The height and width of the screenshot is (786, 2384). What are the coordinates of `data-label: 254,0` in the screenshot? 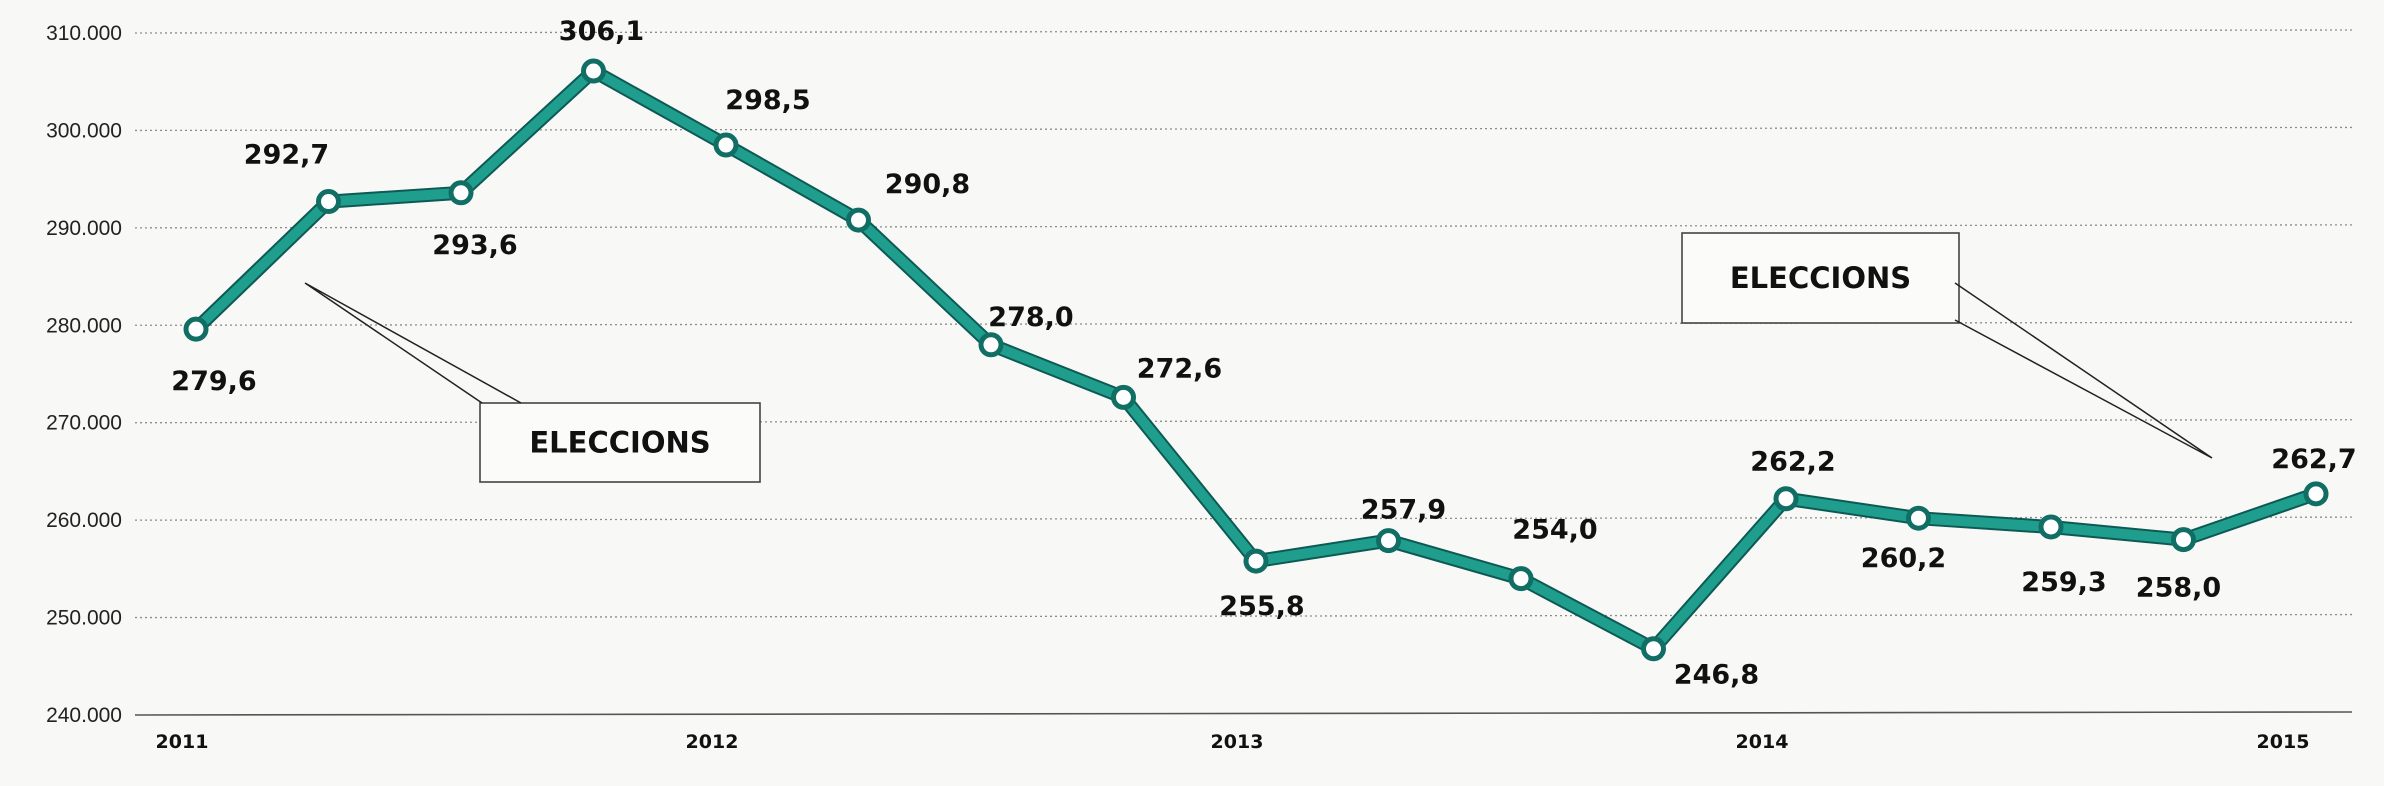 It's located at (1554, 530).